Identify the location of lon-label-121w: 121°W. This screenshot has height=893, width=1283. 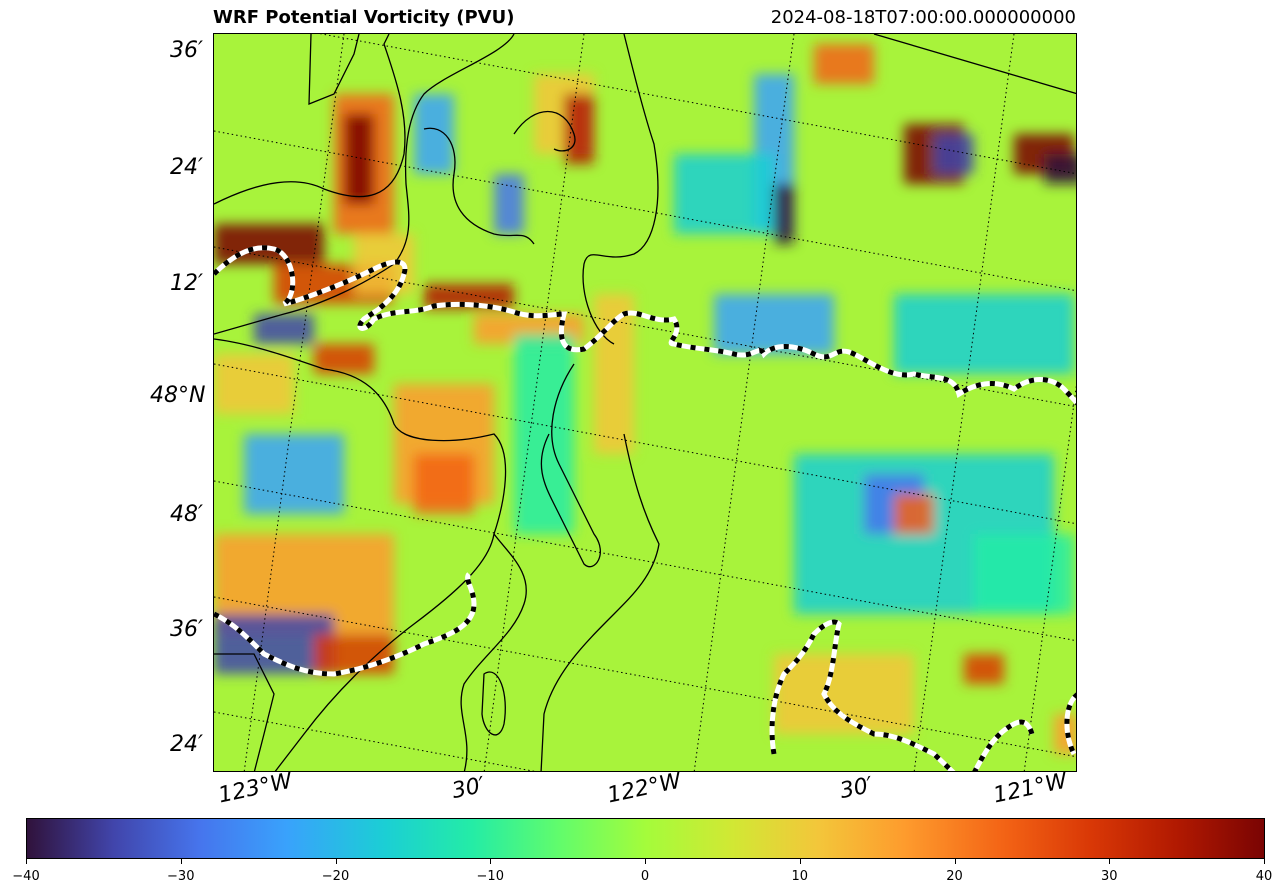
(1030, 788).